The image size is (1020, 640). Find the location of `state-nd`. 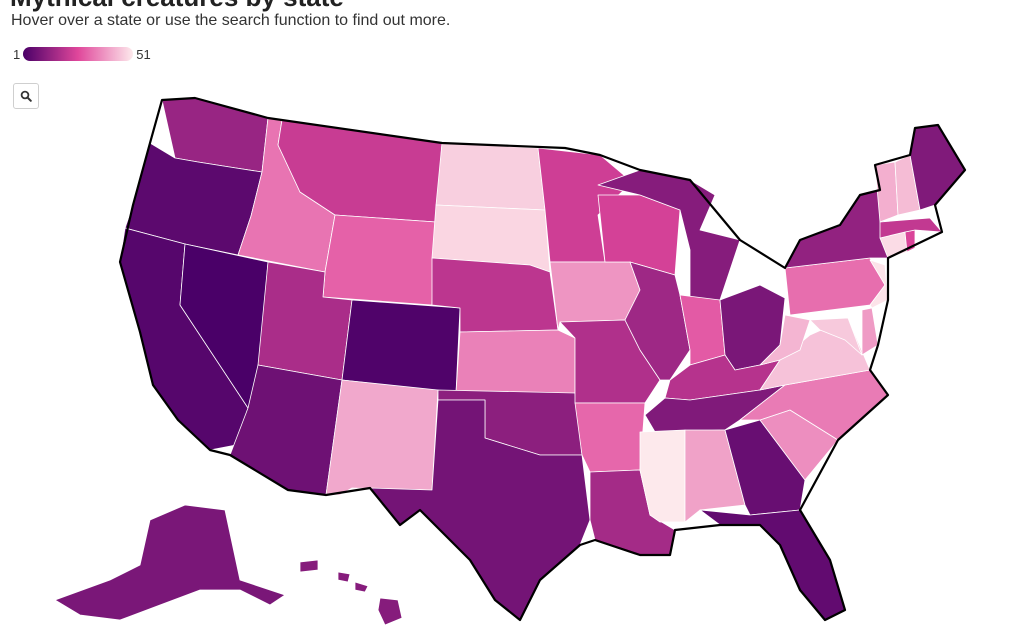

state-nd is located at coordinates (490, 176).